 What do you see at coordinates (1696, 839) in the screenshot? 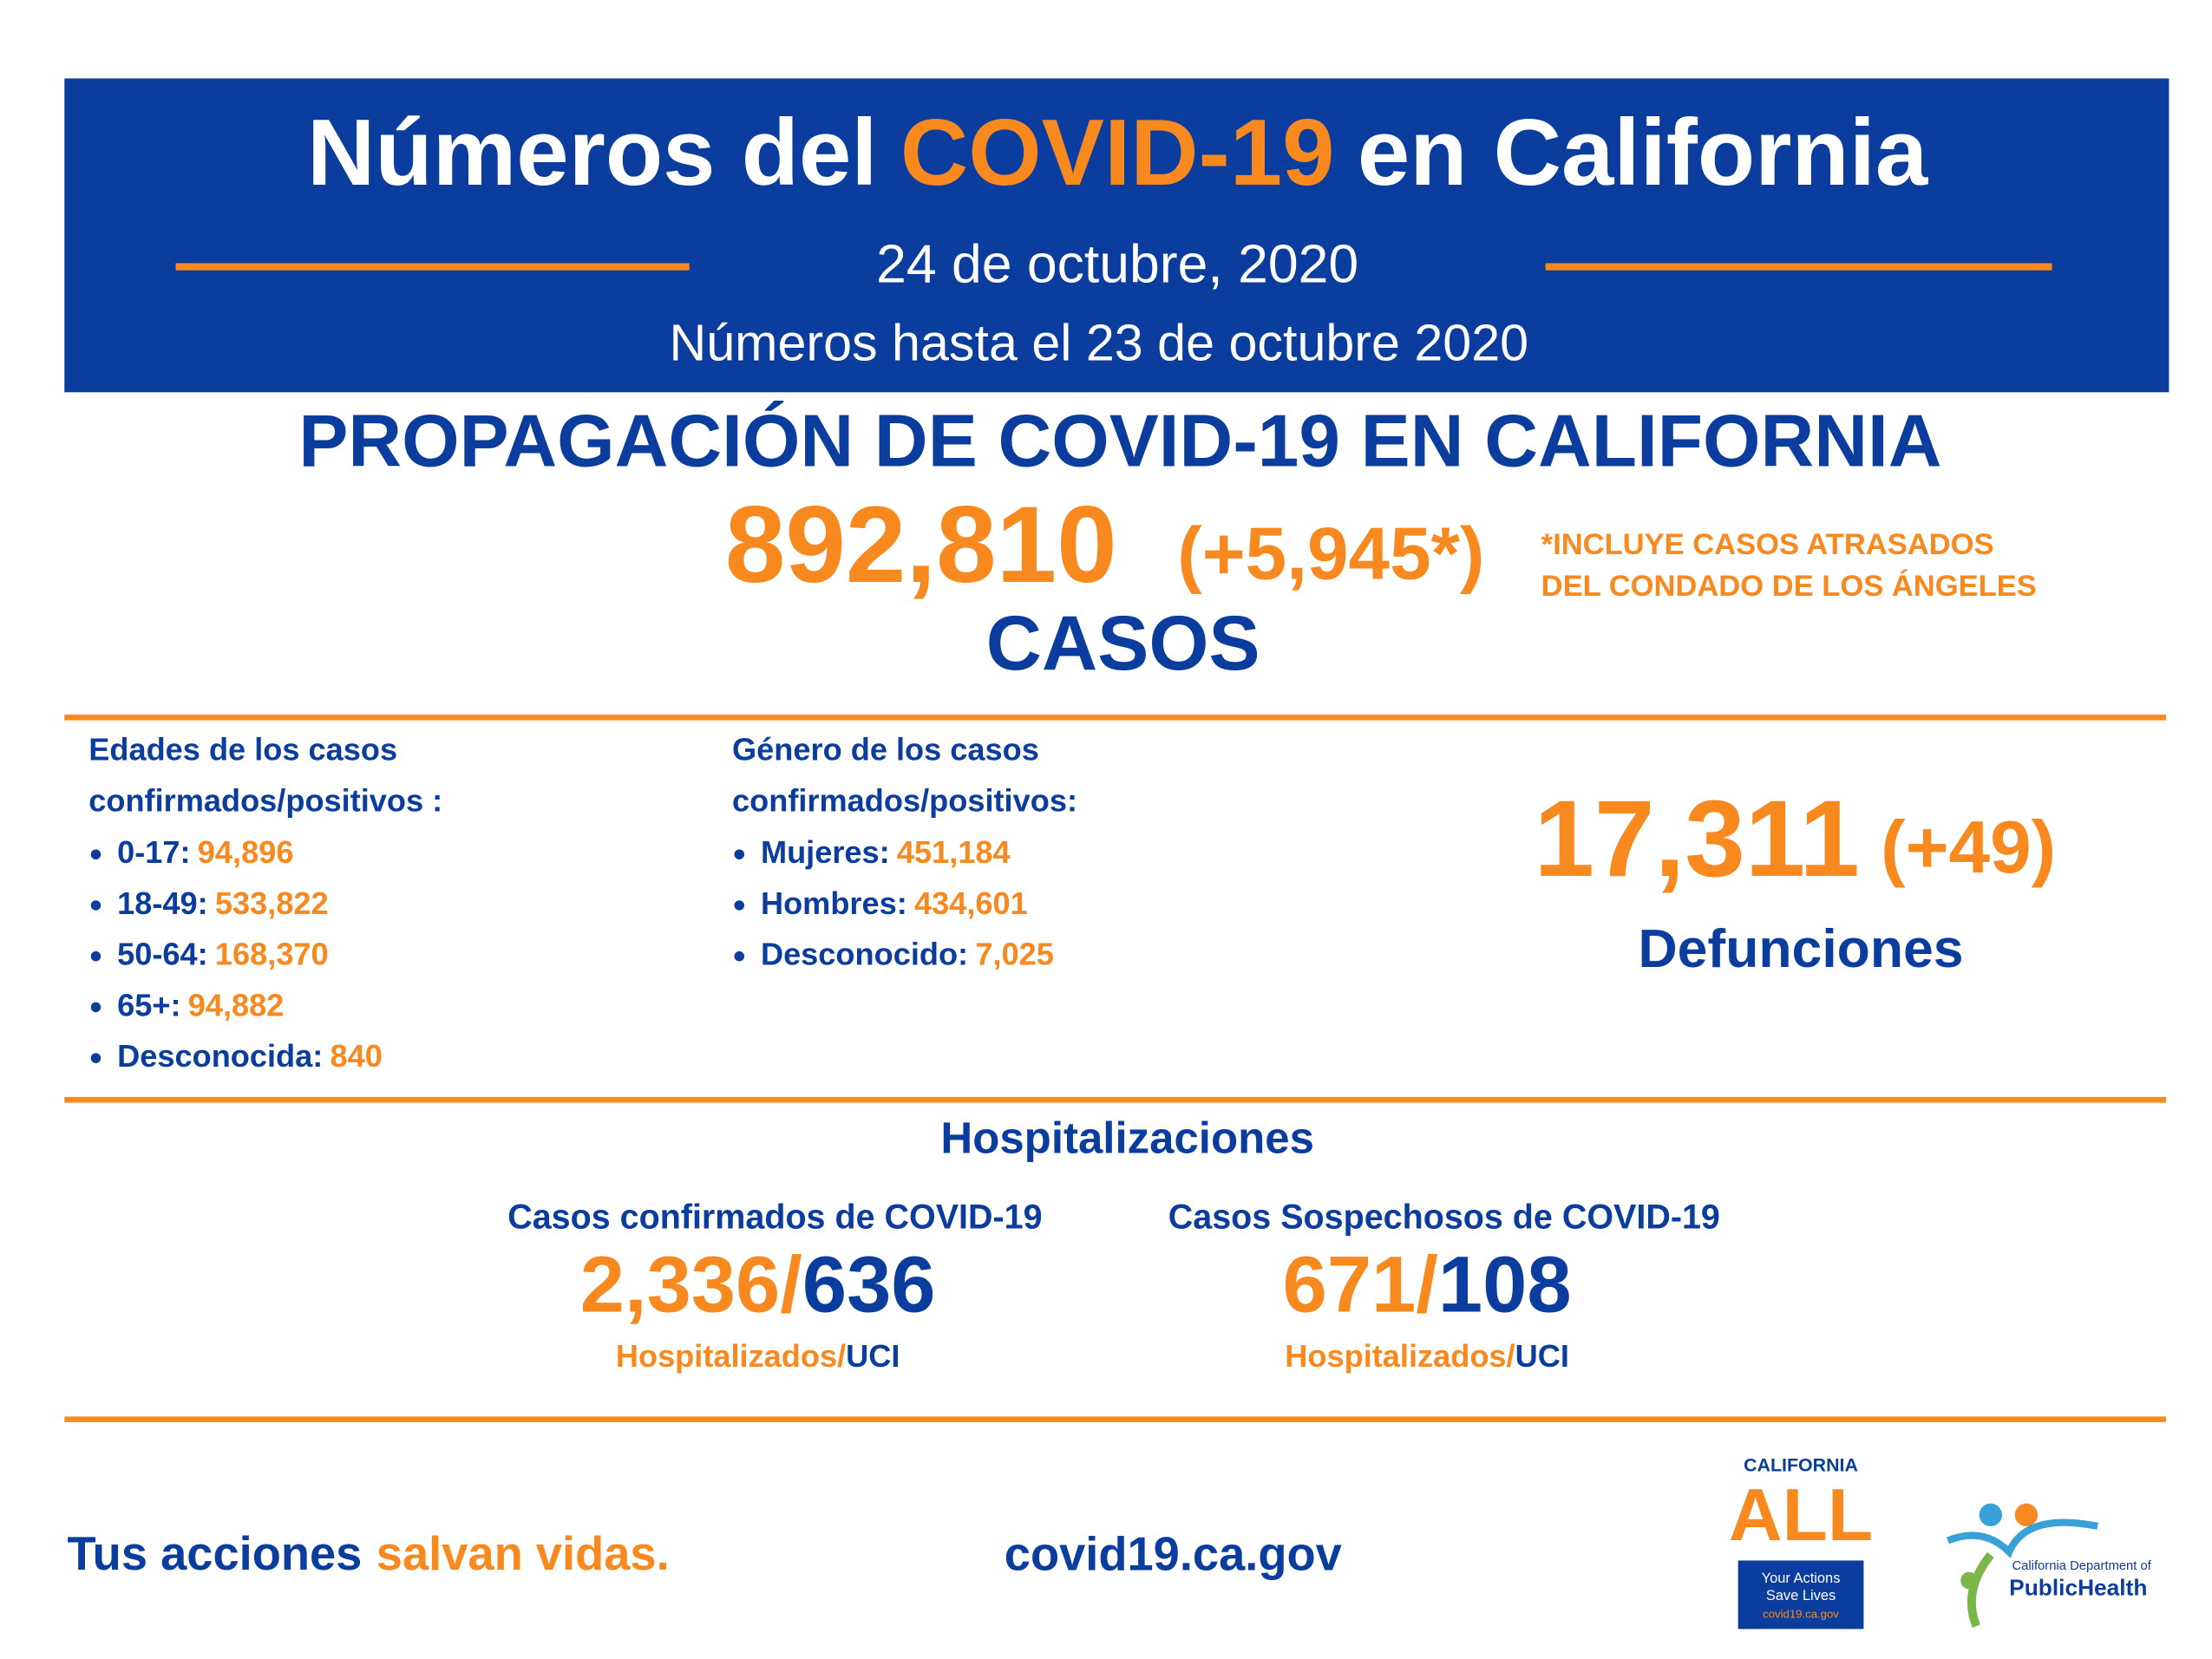
I see `deaths: 17,311` at bounding box center [1696, 839].